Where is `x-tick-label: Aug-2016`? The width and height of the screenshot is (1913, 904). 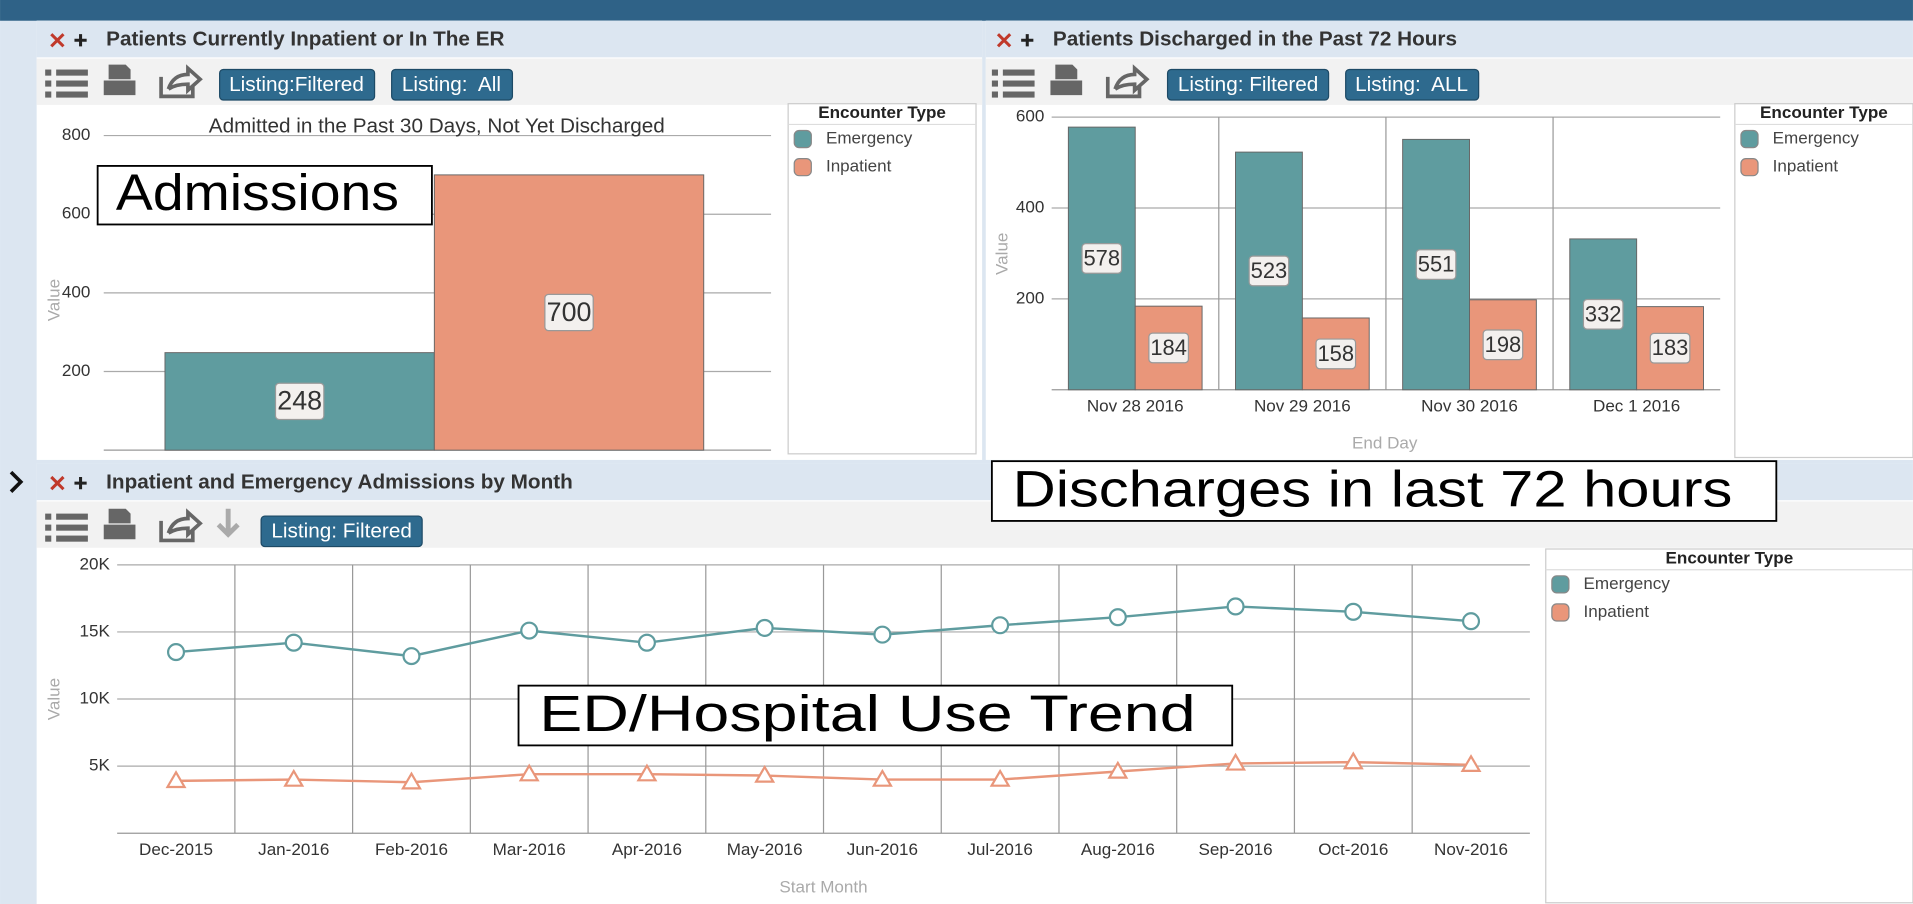
x-tick-label: Aug-2016 is located at coordinates (1118, 849).